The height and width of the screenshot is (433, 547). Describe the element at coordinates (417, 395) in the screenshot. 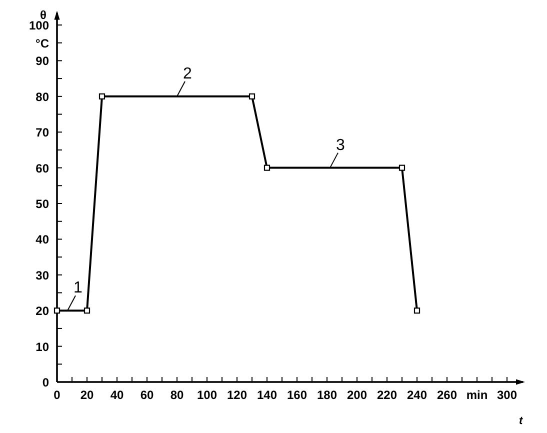

I see `x-tick-label: 240` at that location.